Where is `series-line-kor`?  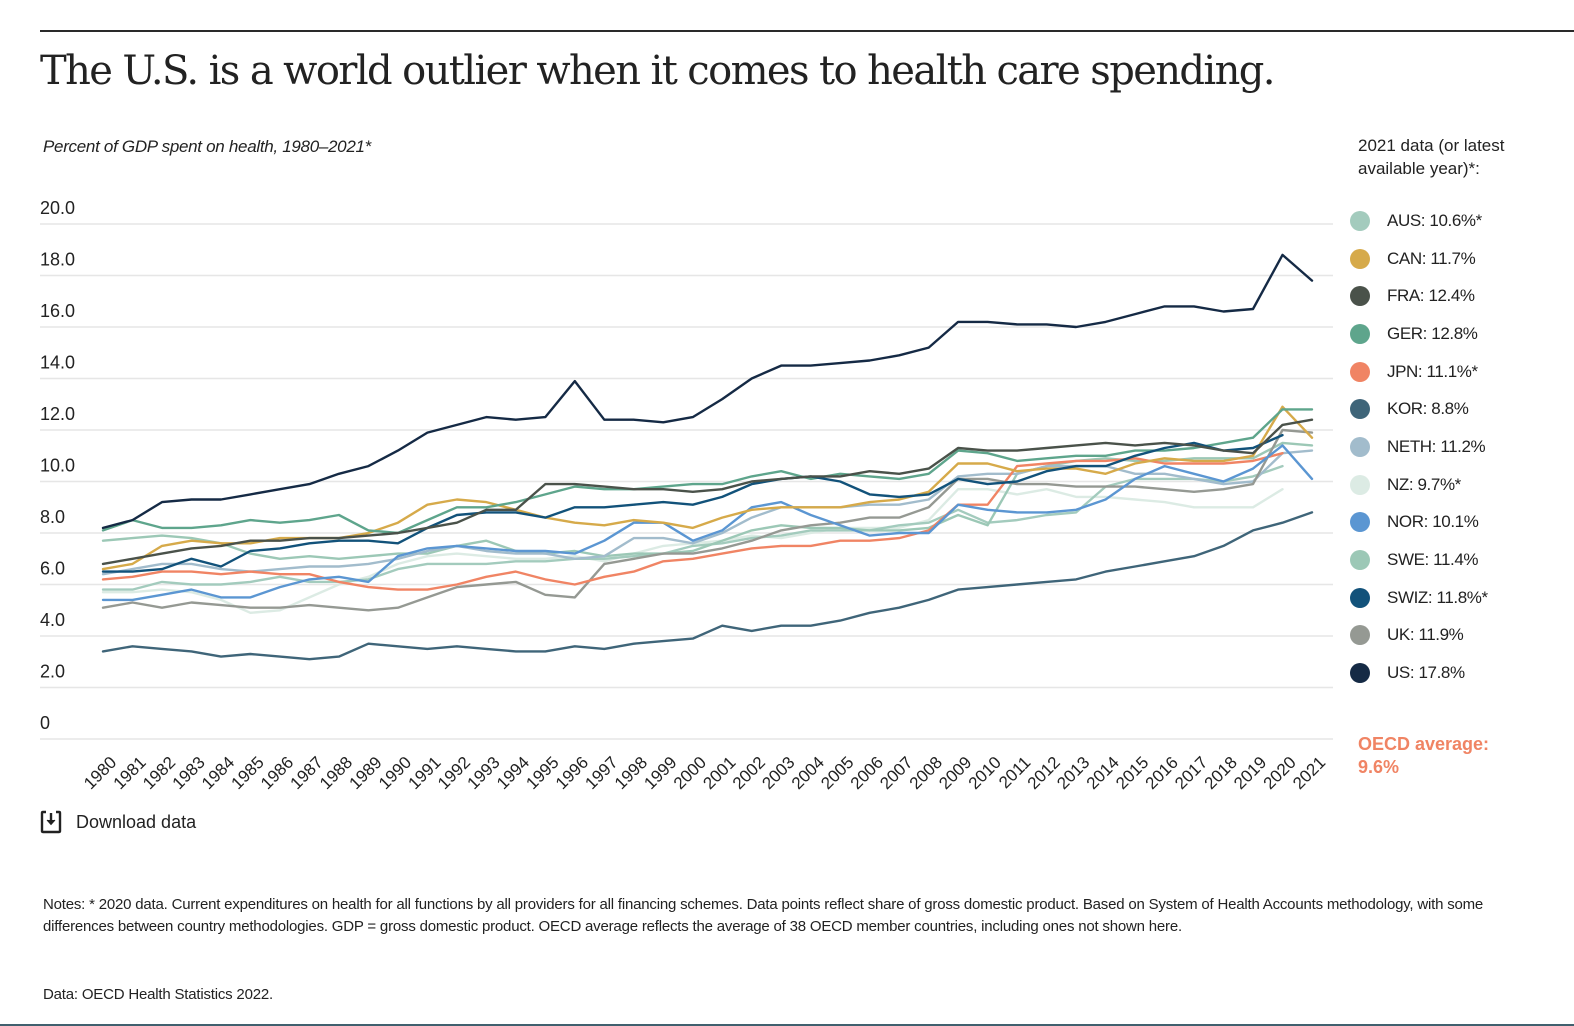 series-line-kor is located at coordinates (707, 586).